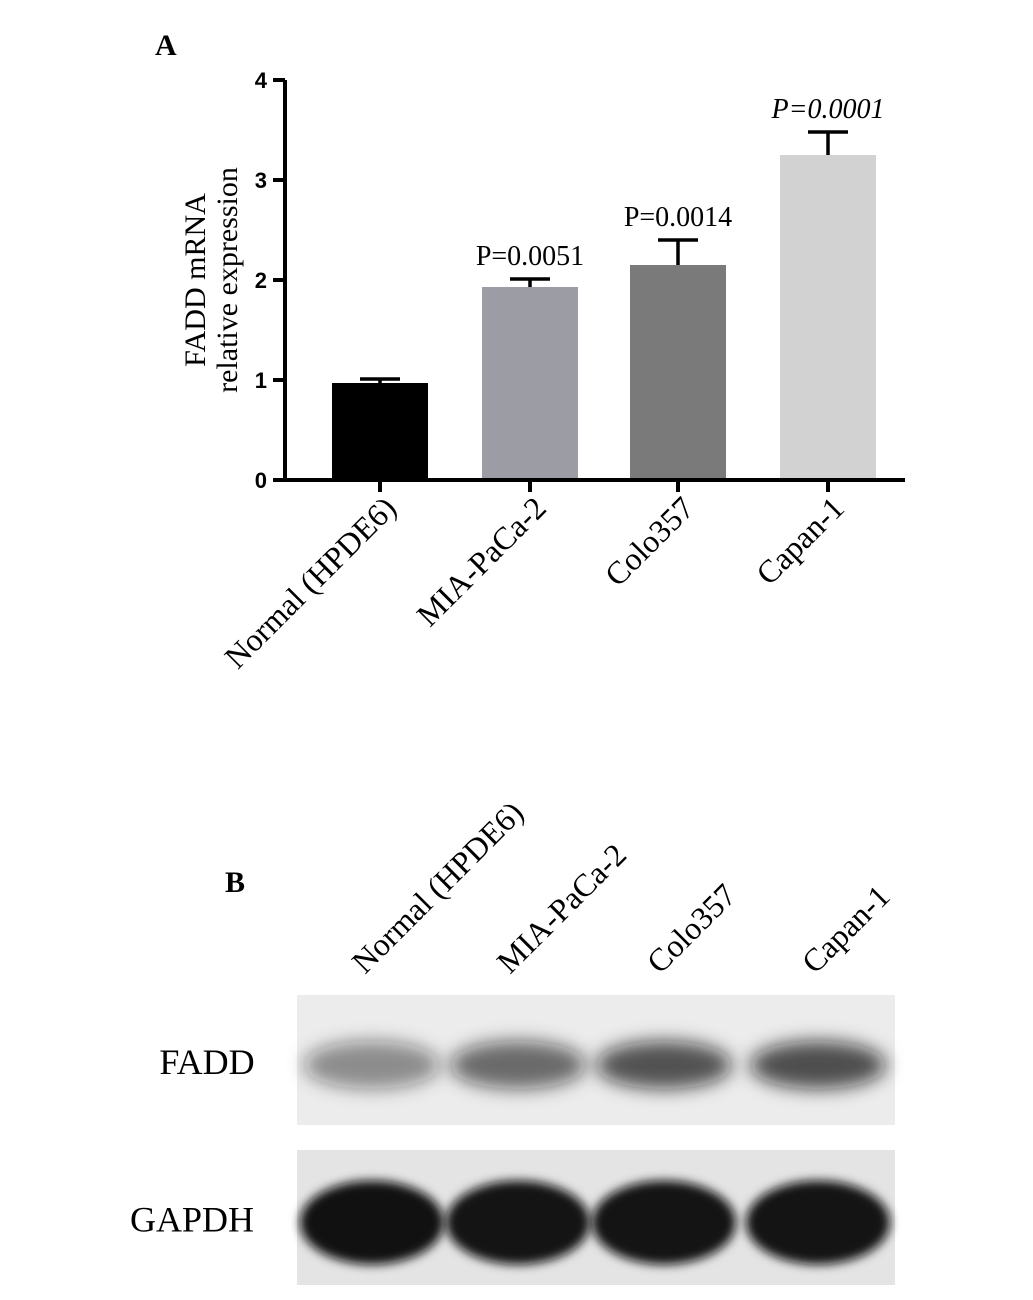 This screenshot has width=1033, height=1300. Describe the element at coordinates (227, 280) in the screenshot. I see `y-axis-label: relative expression` at that location.